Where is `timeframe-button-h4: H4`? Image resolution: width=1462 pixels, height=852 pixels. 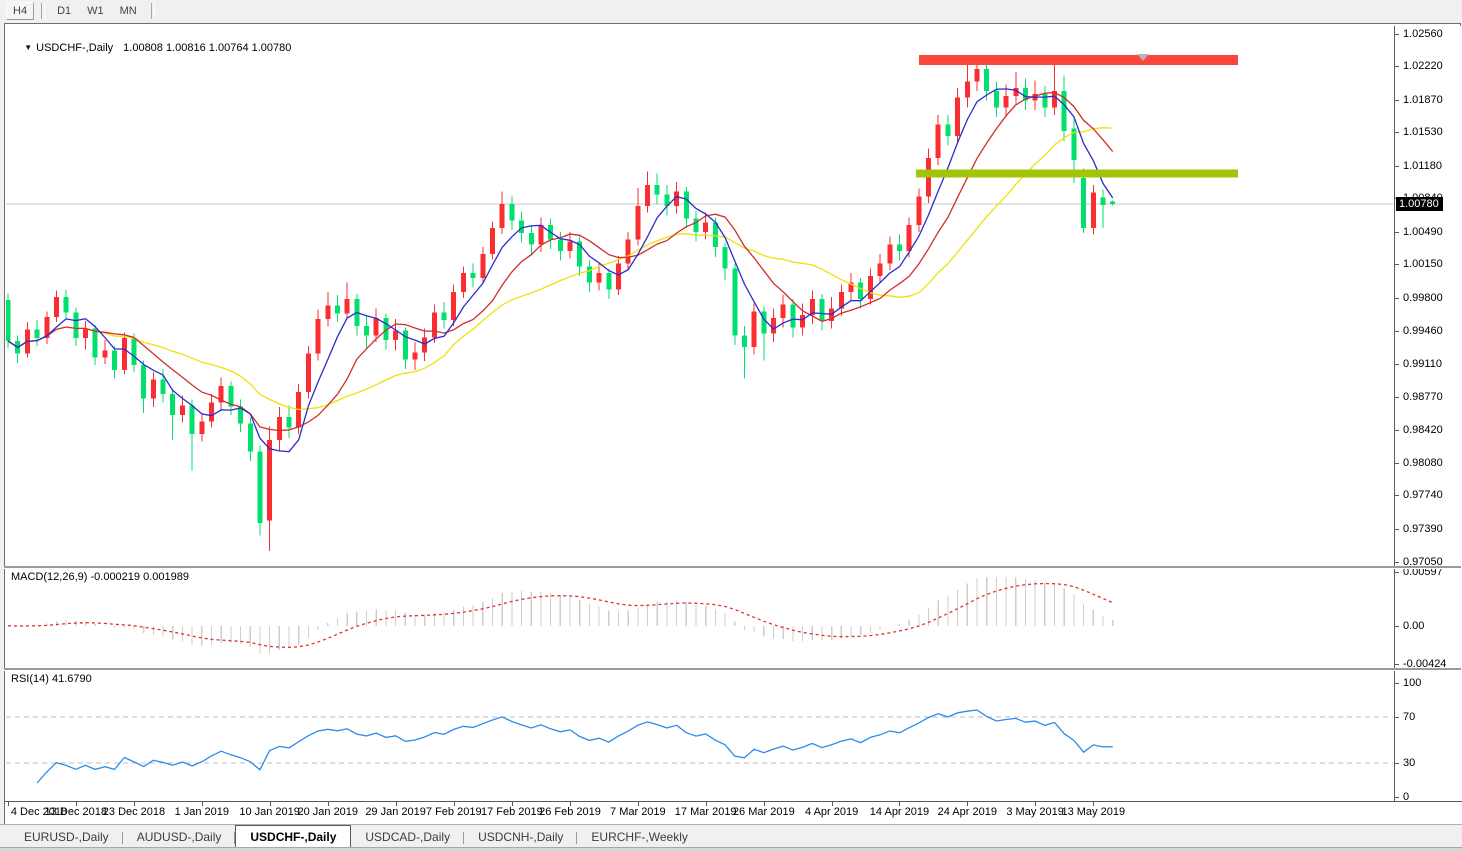
timeframe-button-h4: H4 is located at coordinates (20, 11).